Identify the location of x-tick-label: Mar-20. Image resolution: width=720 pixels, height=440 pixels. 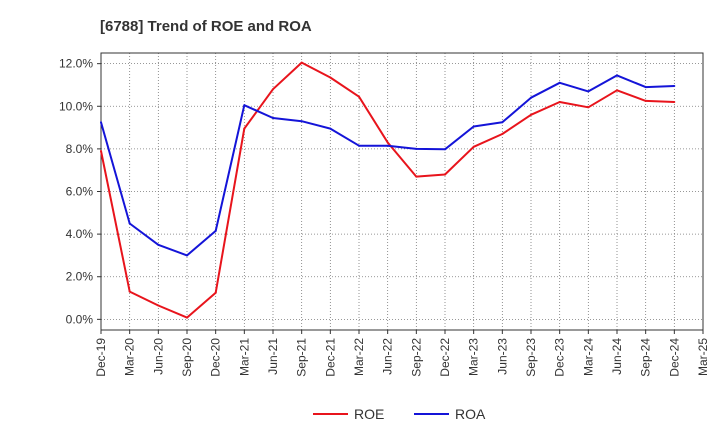
(130, 357).